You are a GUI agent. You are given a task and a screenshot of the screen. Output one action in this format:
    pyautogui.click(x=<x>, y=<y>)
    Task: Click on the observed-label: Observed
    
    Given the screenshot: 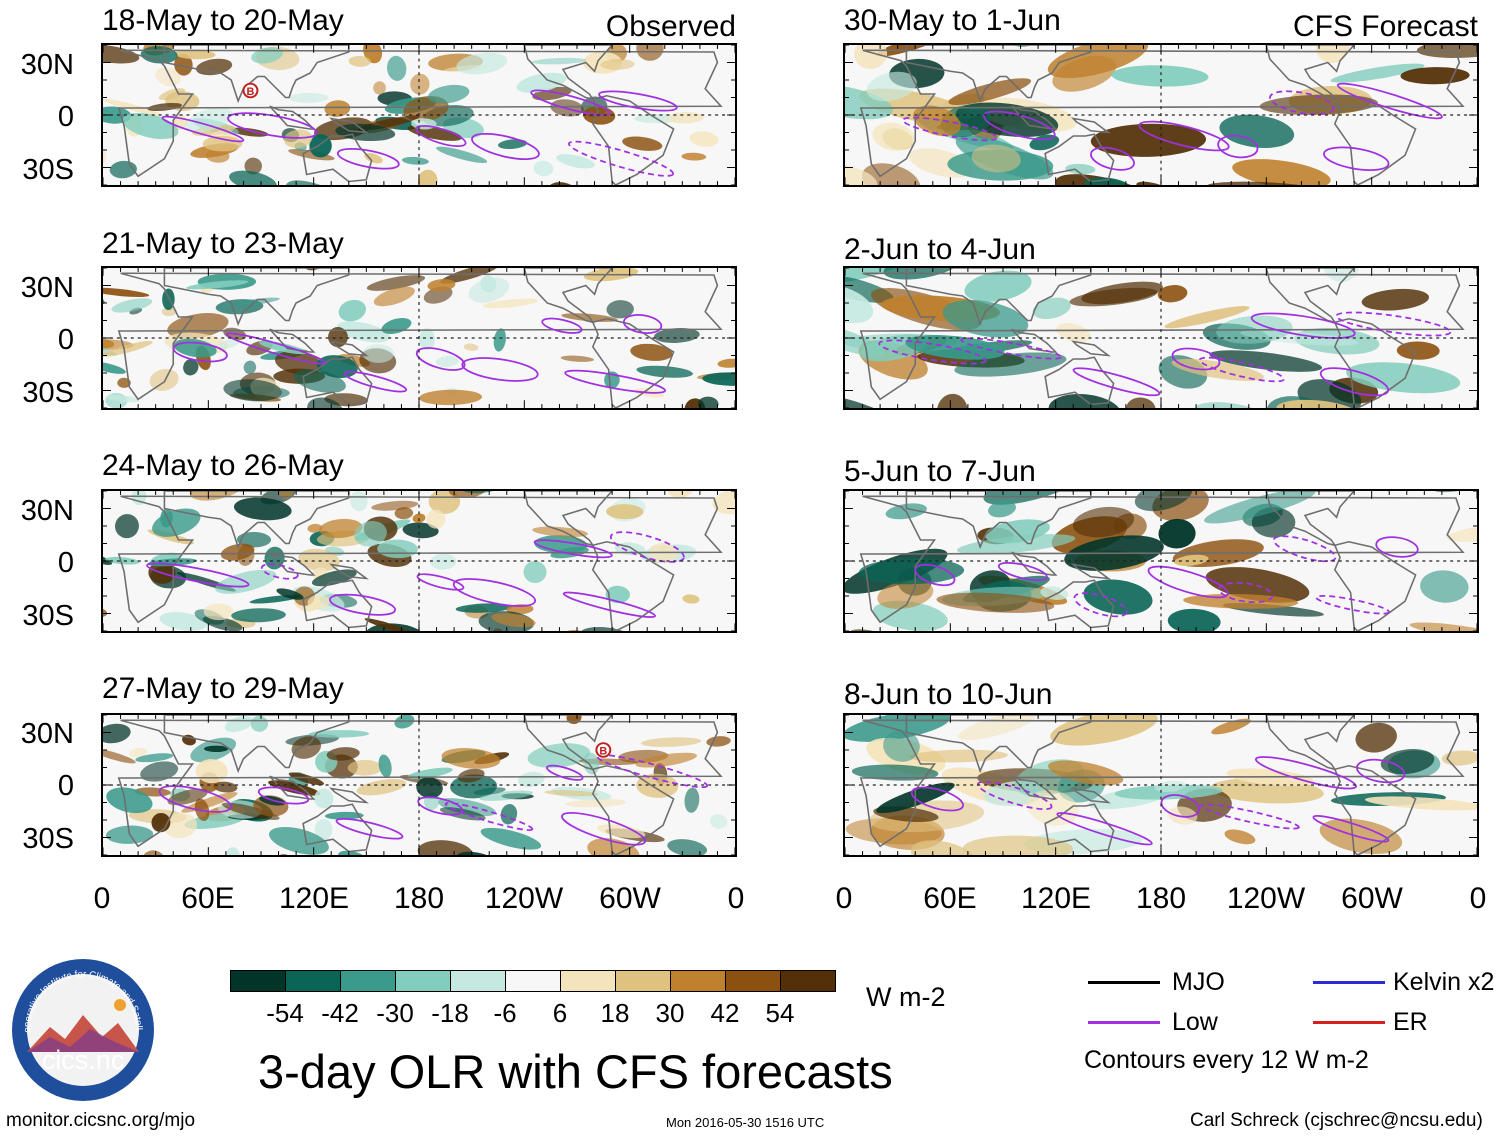 What is the action you would take?
    pyautogui.click(x=670, y=26)
    